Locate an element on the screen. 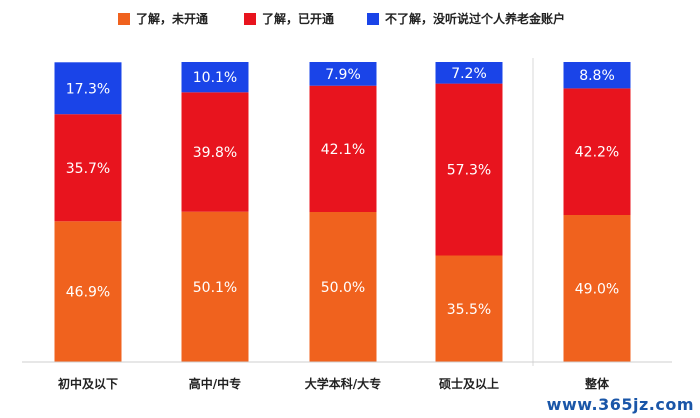  legend-label: 不了解，没听说过个人养老金账户 is located at coordinates (475, 19).